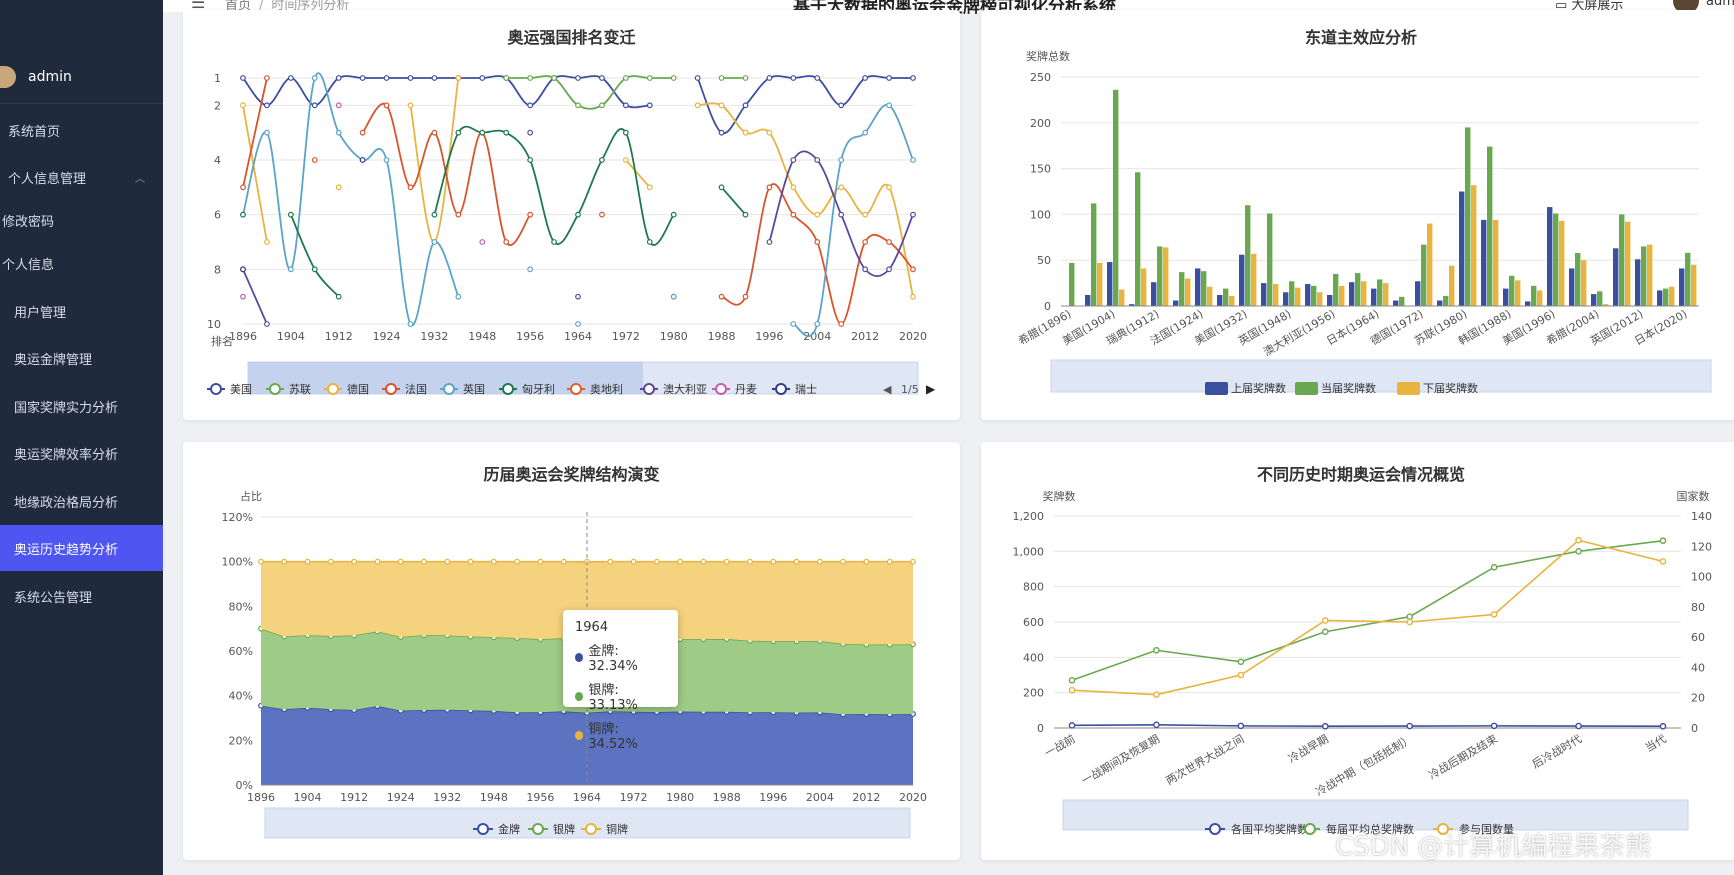 Image resolution: width=1734 pixels, height=875 pixels. What do you see at coordinates (81, 311) in the screenshot?
I see `sidebar-item-user-management: 用户管理` at bounding box center [81, 311].